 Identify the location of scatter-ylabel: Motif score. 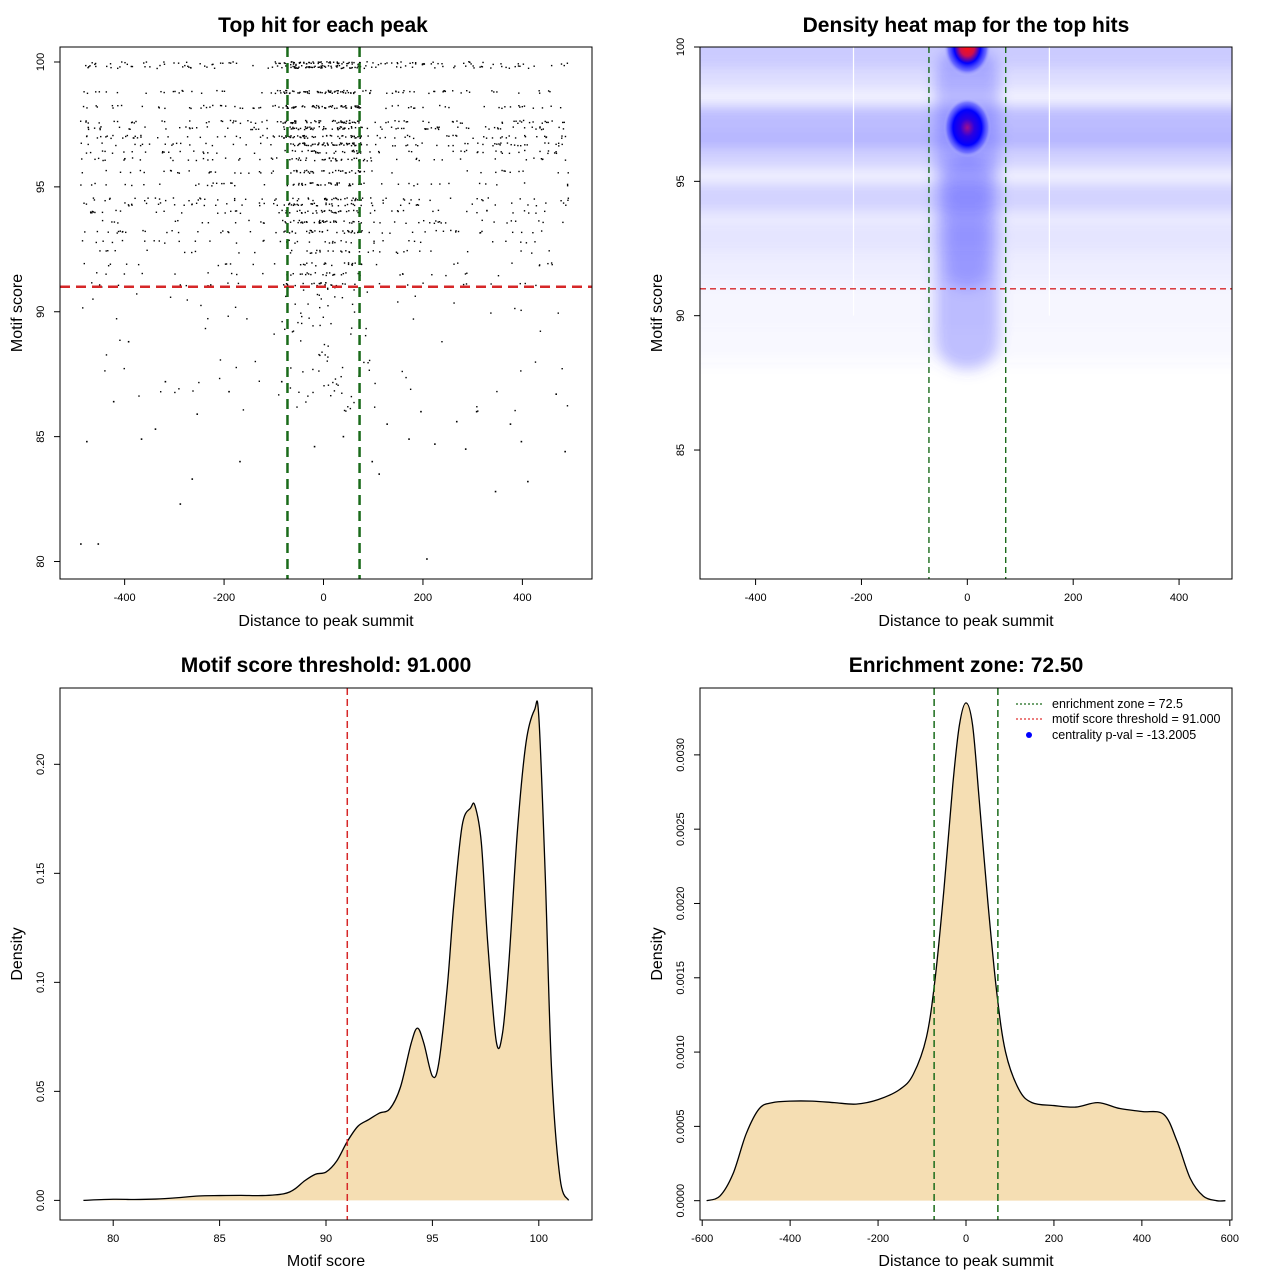
(17, 313).